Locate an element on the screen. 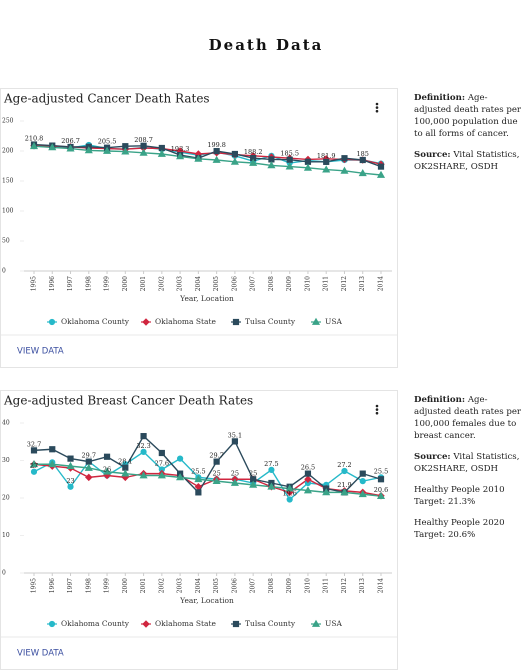 The image size is (524, 670). y-tick-label: 20 is located at coordinates (6, 498).